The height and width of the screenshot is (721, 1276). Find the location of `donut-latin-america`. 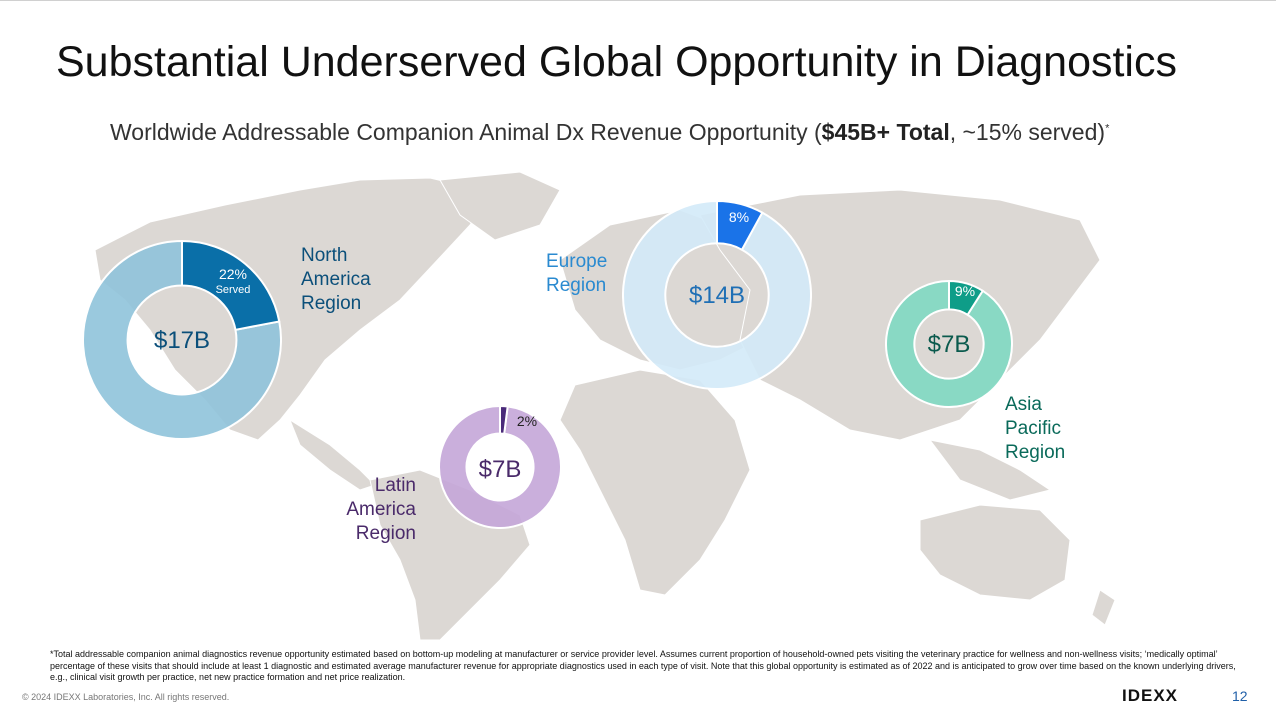

donut-latin-america is located at coordinates (500, 467).